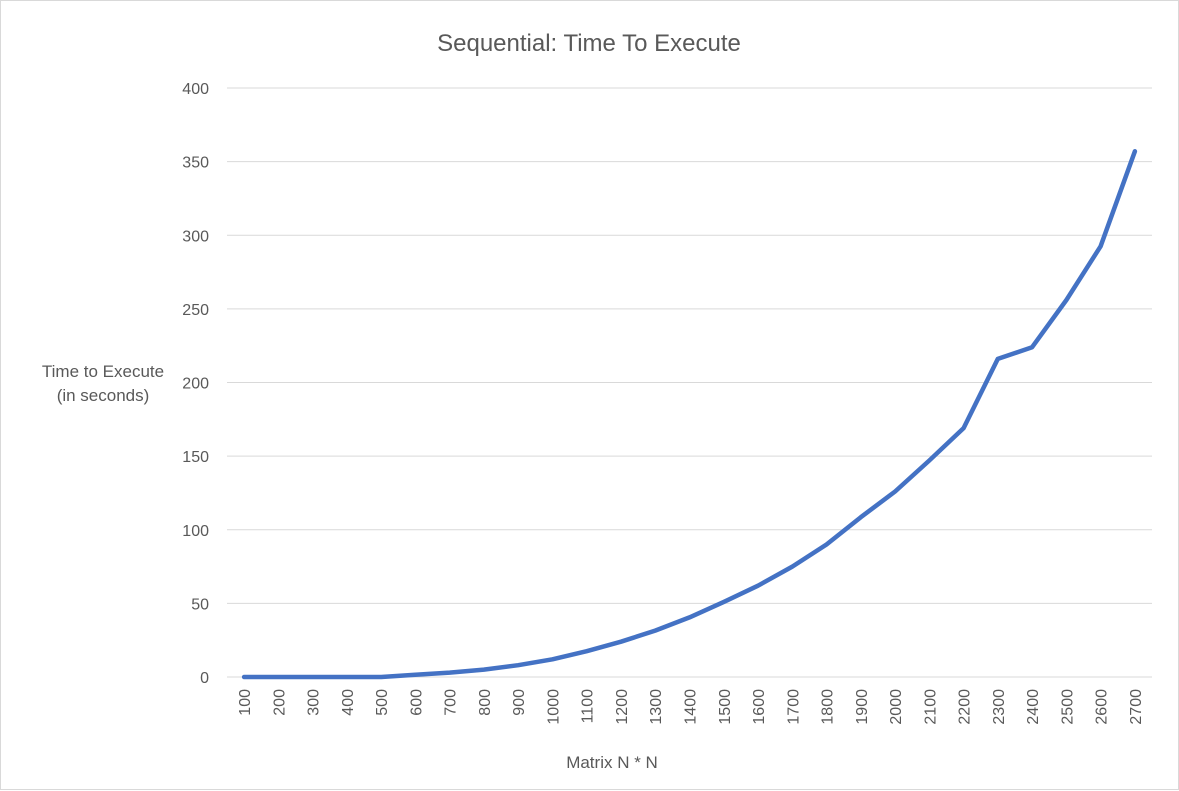 Image resolution: width=1179 pixels, height=791 pixels. I want to click on x-tick-label: 1900, so click(862, 707).